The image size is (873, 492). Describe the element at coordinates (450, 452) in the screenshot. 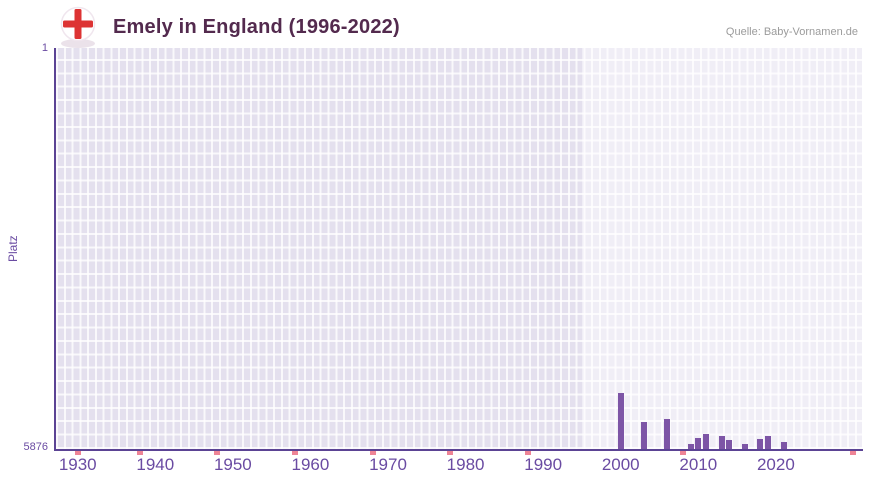

I see `no-rank-mark-1978` at that location.